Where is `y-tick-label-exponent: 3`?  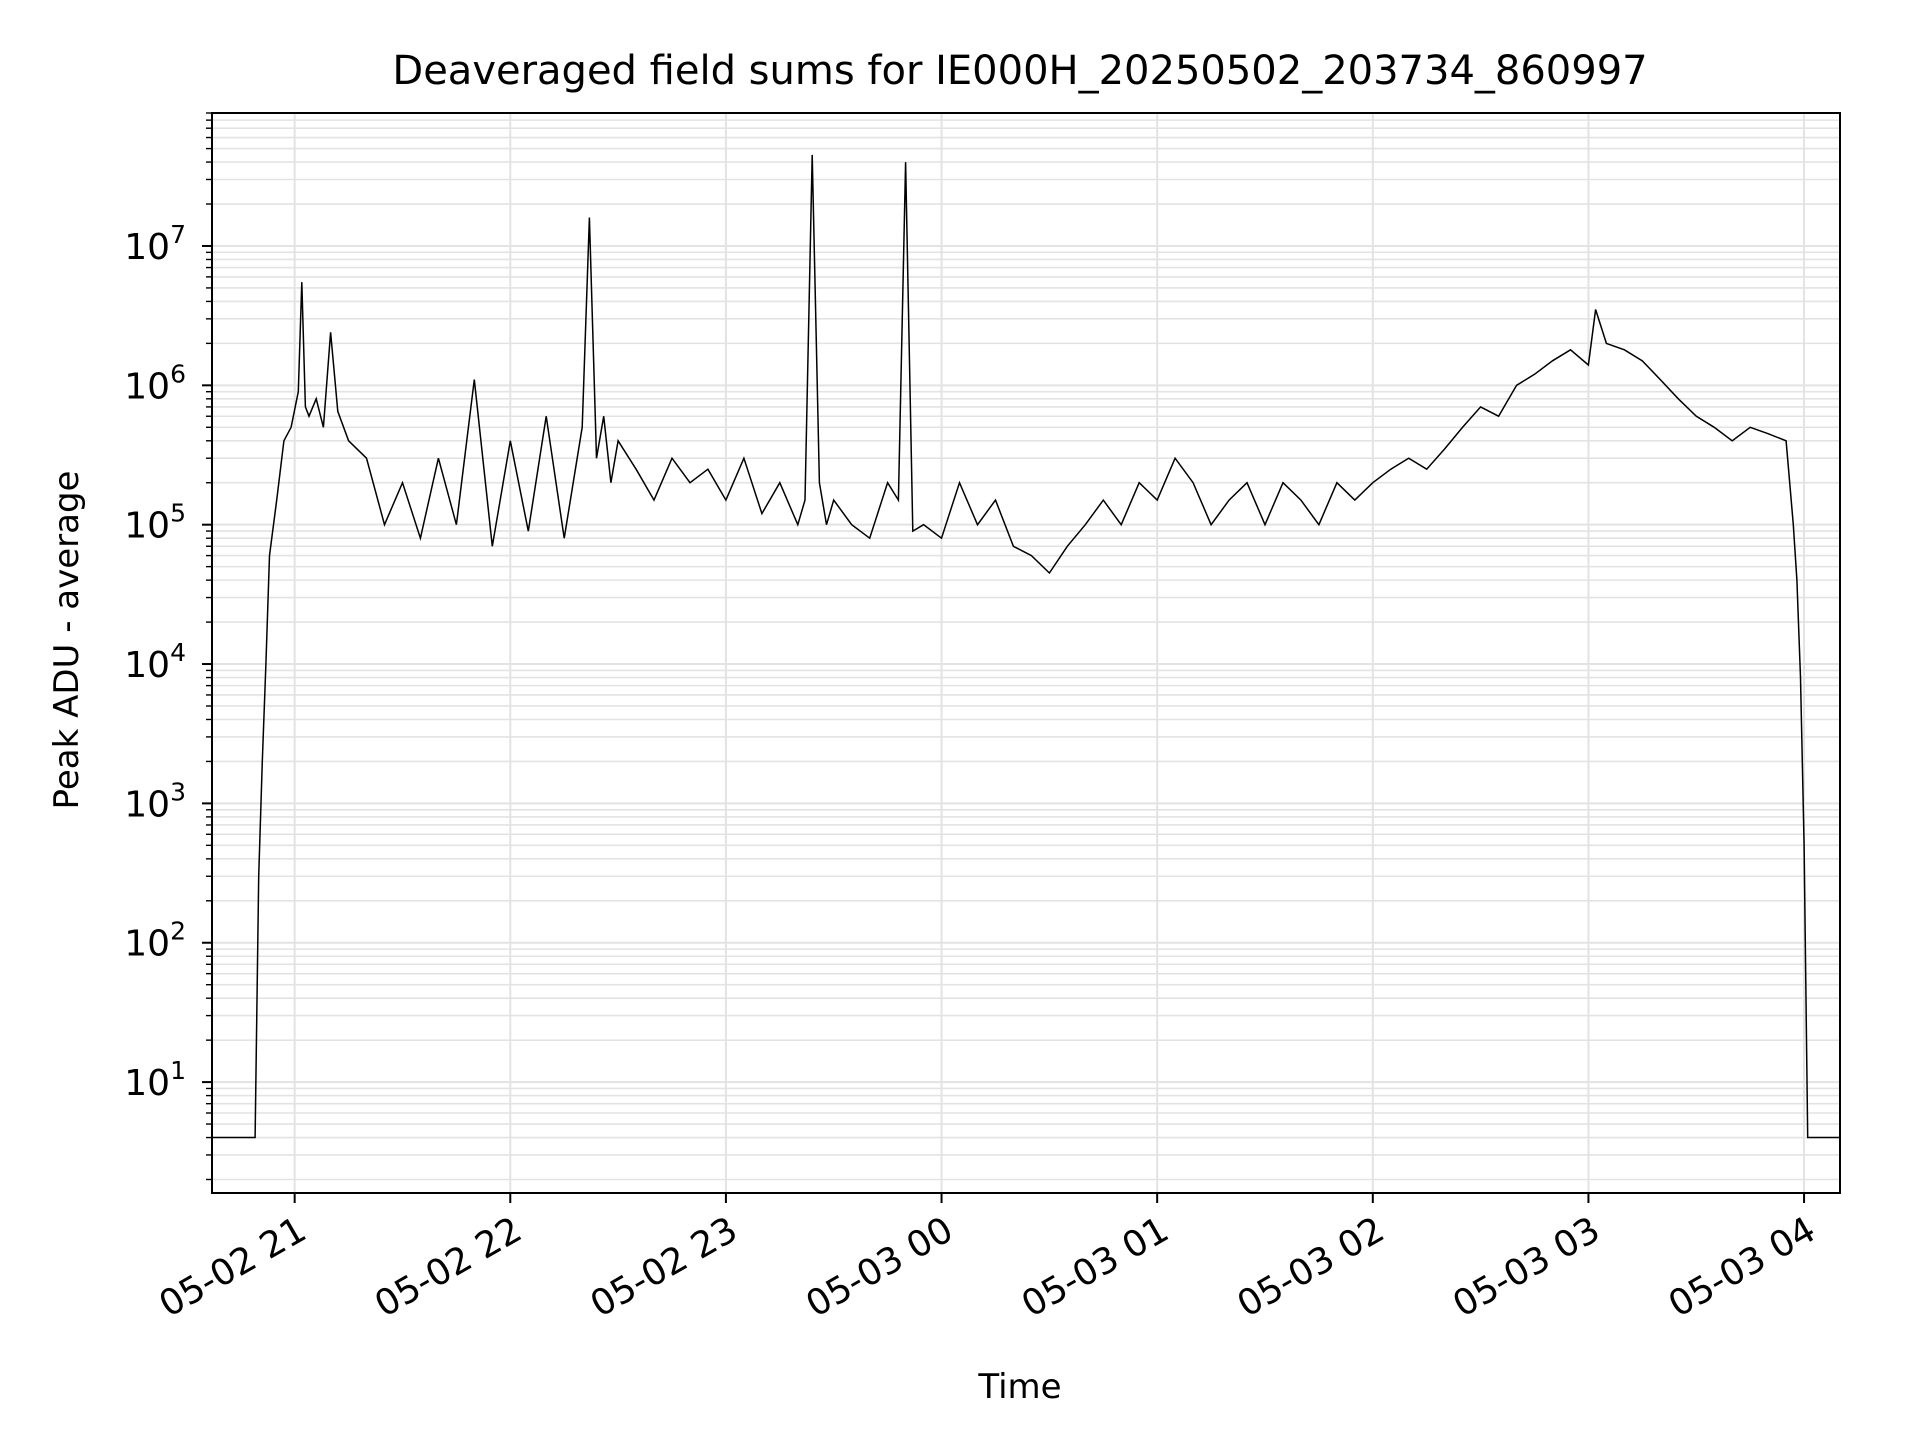
y-tick-label-exponent: 3 is located at coordinates (178, 791).